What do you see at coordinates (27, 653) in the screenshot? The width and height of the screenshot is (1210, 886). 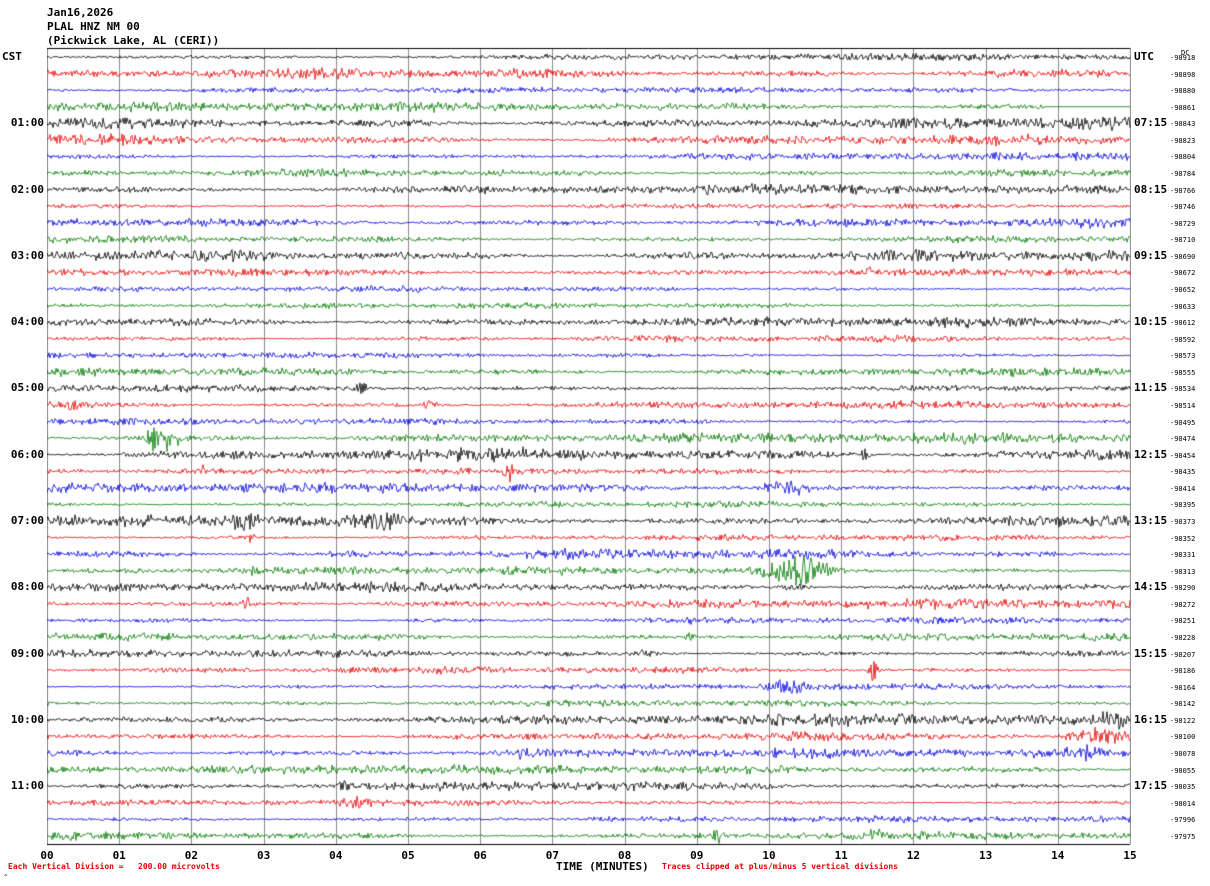 I see `trace-left-hour-label: 09:00` at bounding box center [27, 653].